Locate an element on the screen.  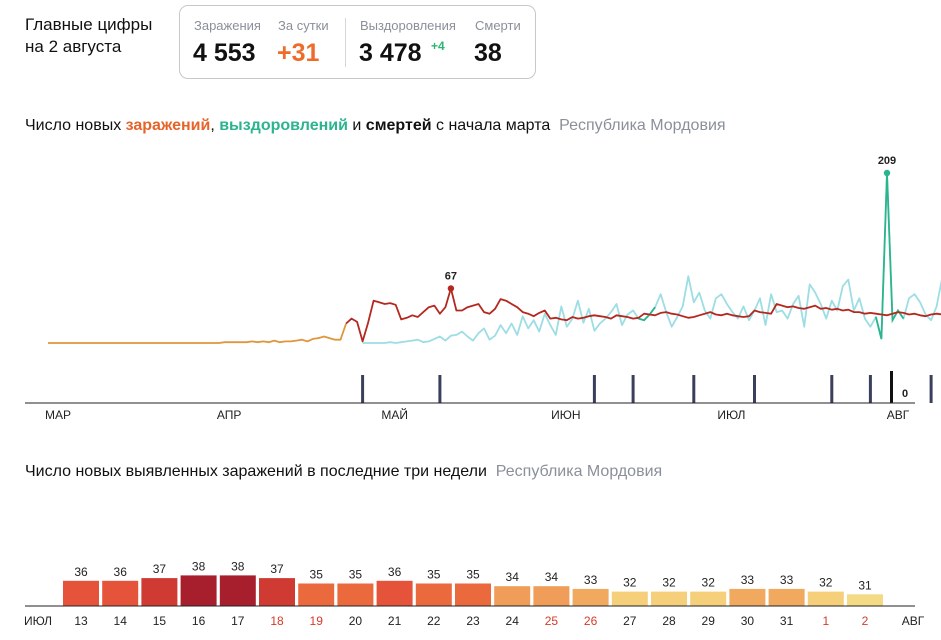
chart1-title-infections: заражений is located at coordinates (168, 125).